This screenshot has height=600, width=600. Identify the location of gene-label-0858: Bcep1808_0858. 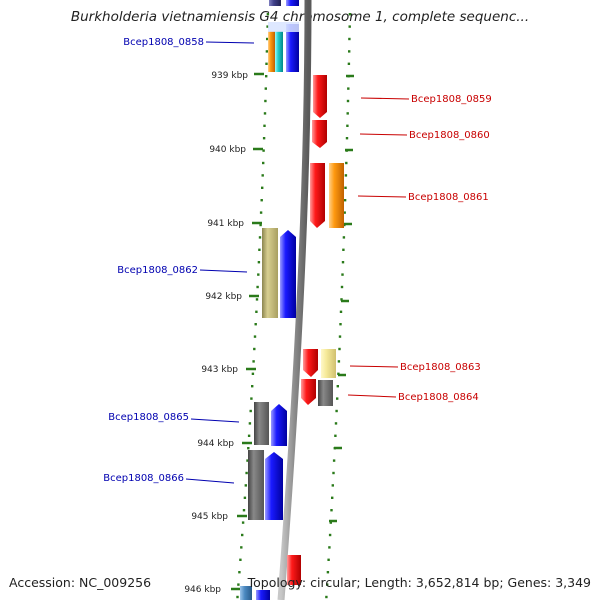
(163, 42).